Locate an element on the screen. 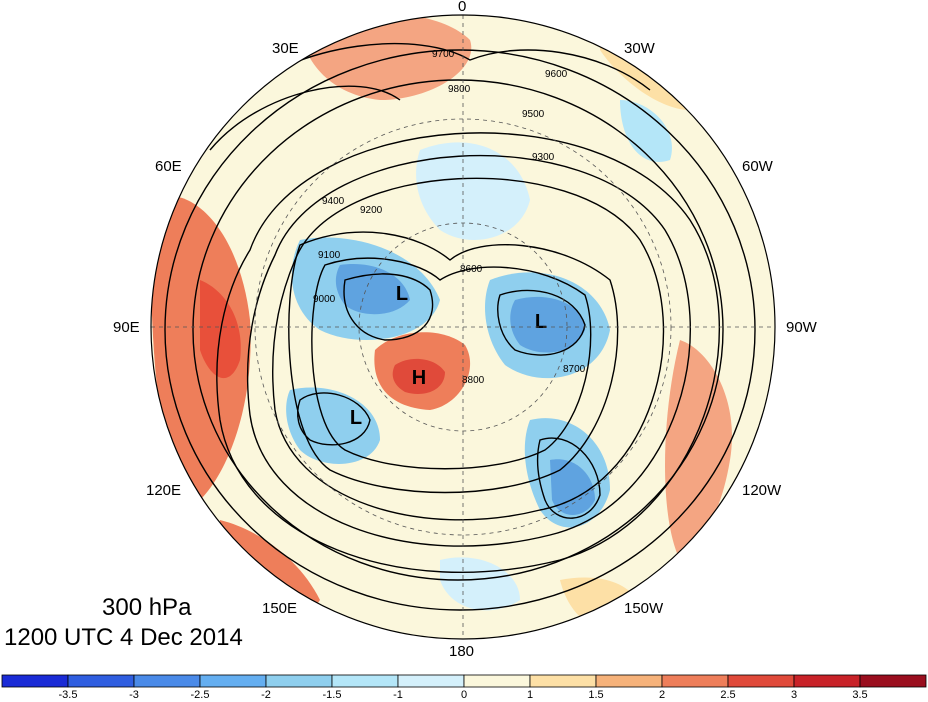  lon-label-30w: 30W is located at coordinates (639, 48).